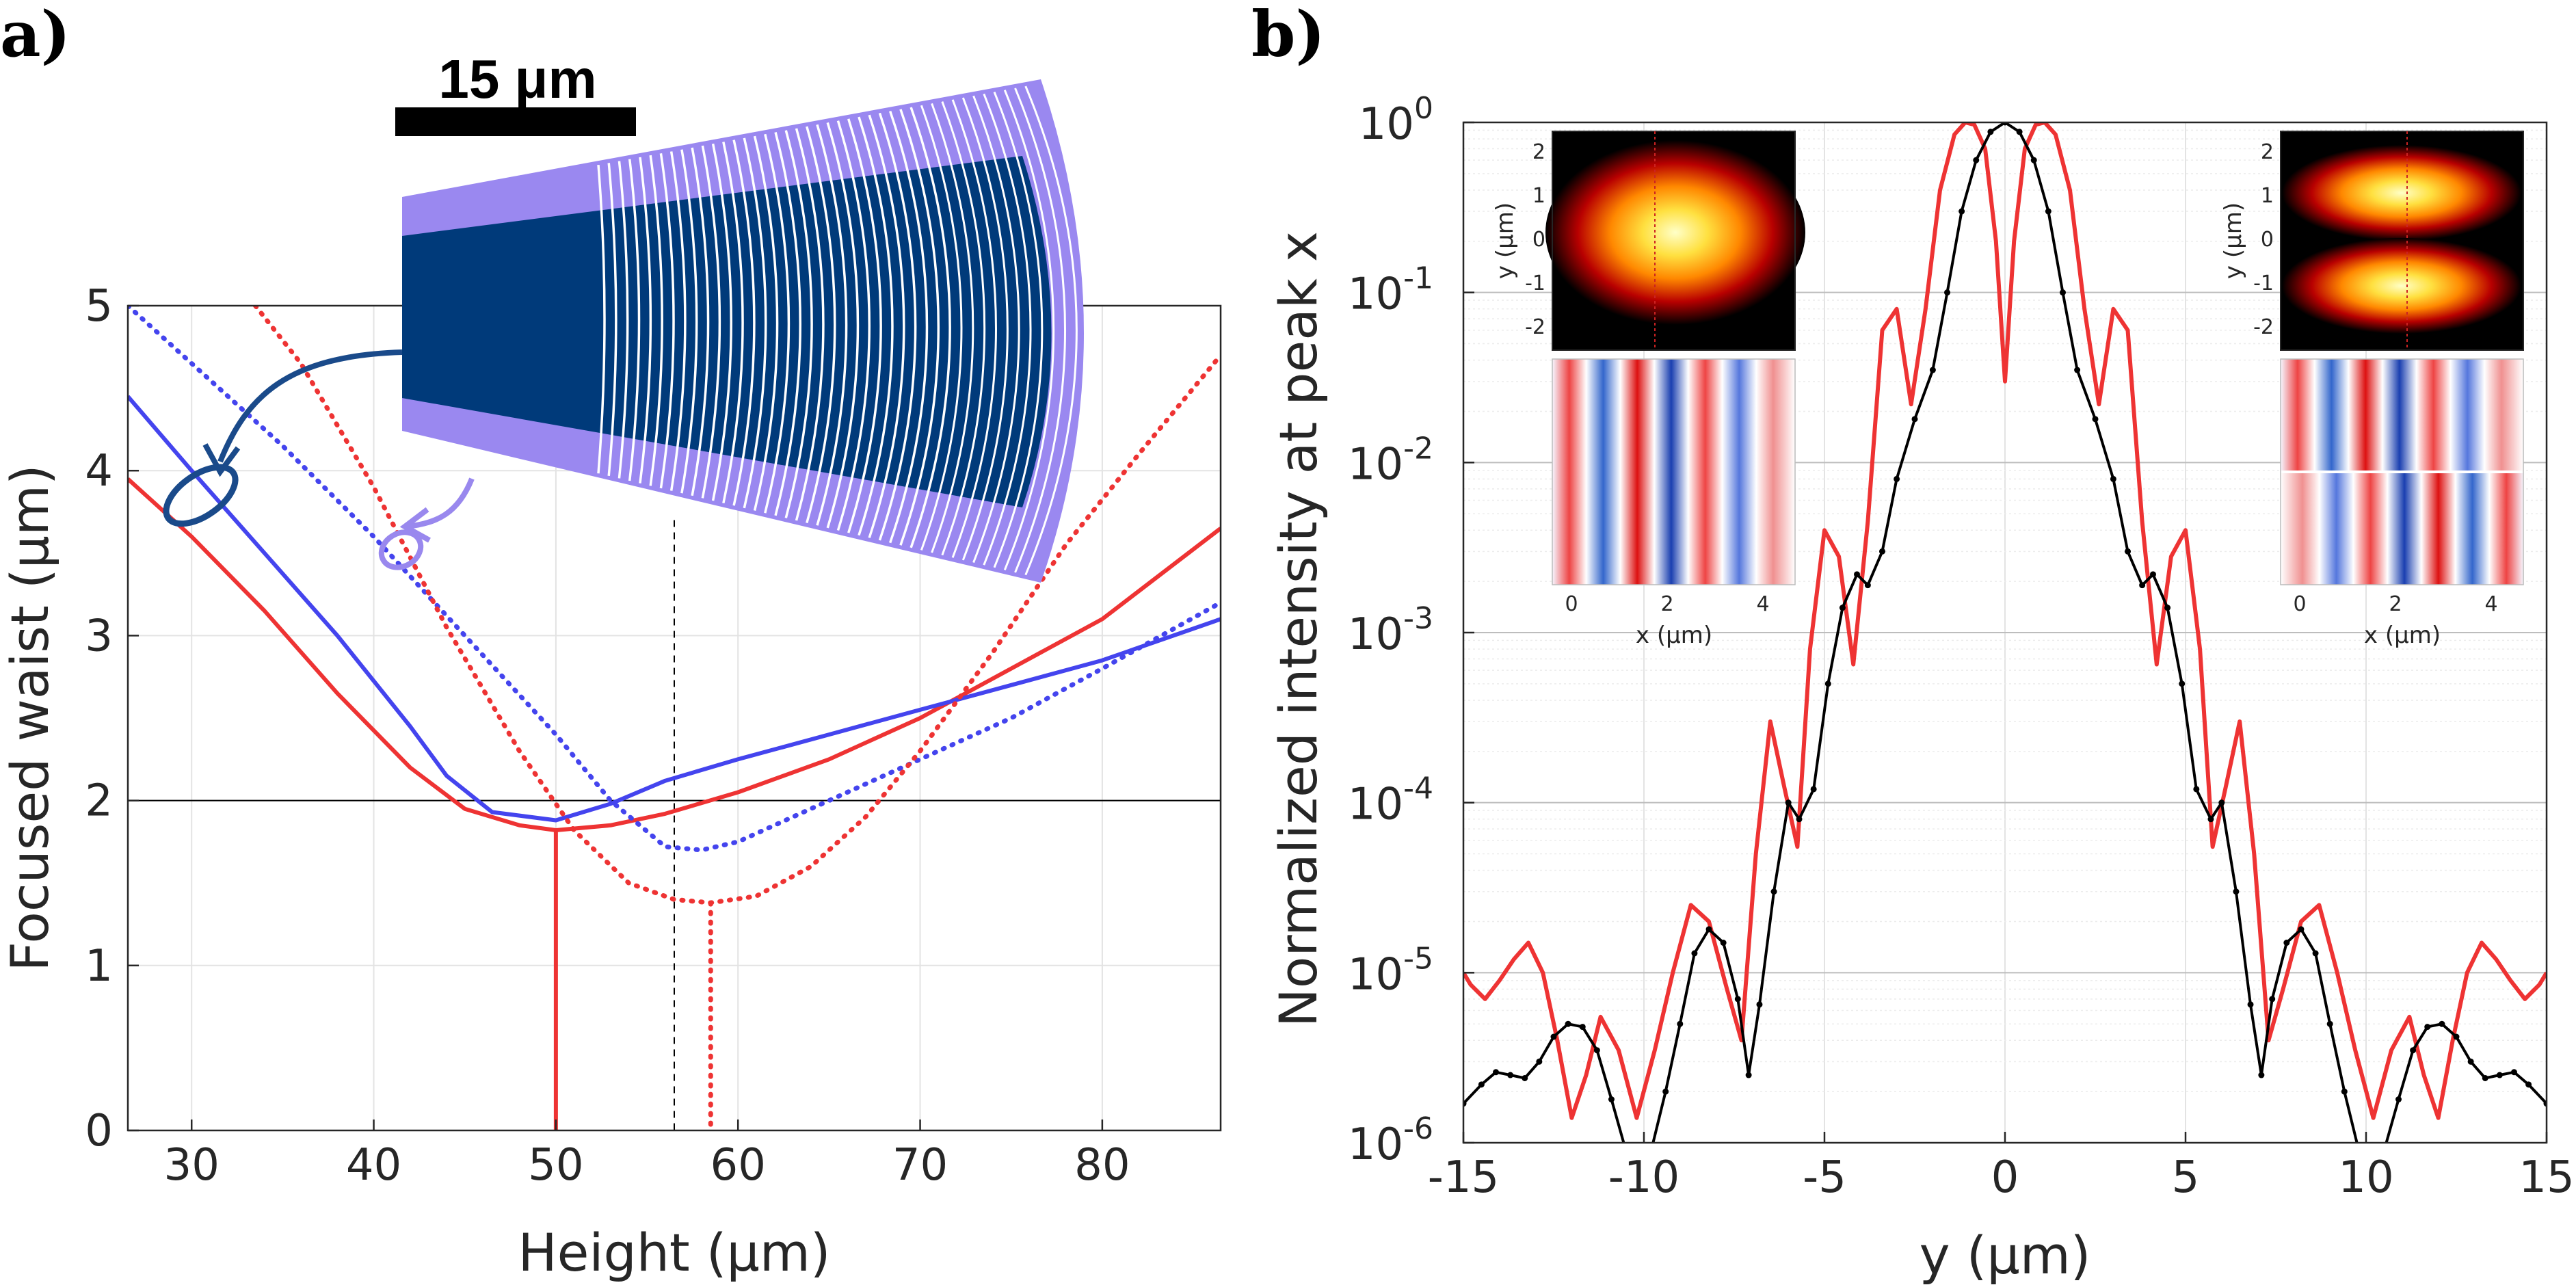 The width and height of the screenshot is (2576, 1285). I want to click on x-tick-label-30: 30, so click(191, 1165).